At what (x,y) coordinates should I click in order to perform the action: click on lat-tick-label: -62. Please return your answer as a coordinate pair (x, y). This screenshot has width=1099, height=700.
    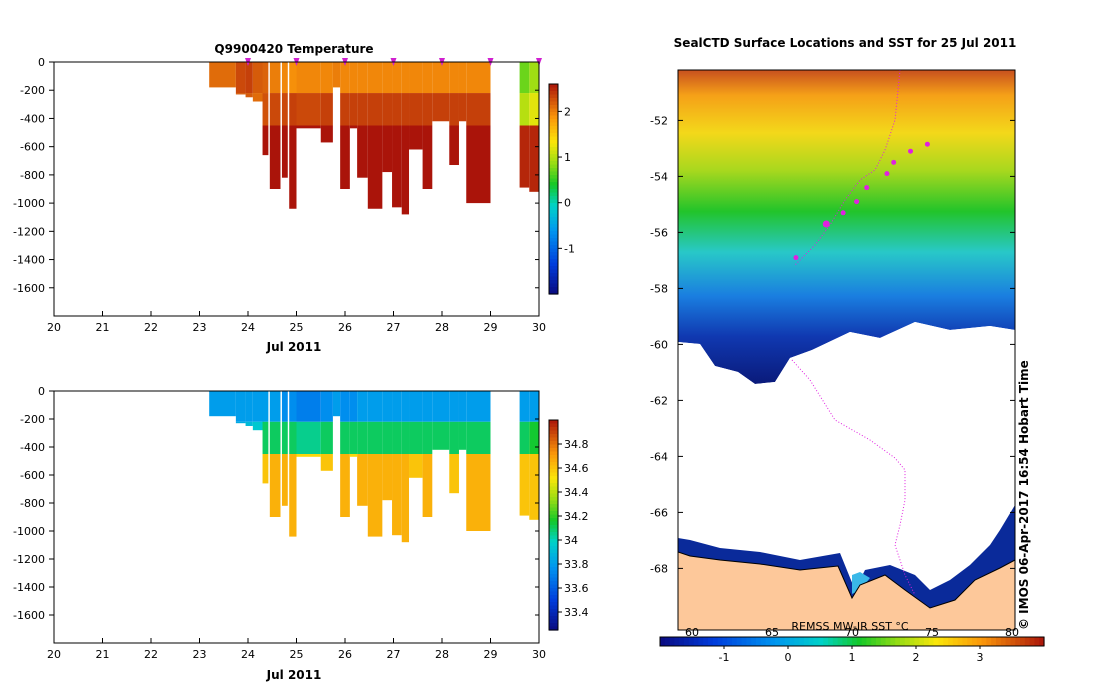
    Looking at the image, I should click on (659, 400).